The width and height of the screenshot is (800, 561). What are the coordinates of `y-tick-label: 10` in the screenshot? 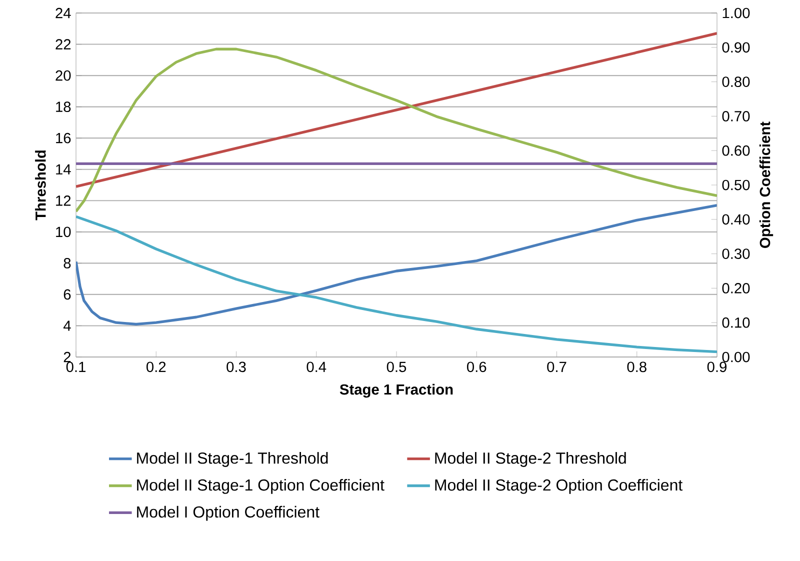 It's located at (63, 232).